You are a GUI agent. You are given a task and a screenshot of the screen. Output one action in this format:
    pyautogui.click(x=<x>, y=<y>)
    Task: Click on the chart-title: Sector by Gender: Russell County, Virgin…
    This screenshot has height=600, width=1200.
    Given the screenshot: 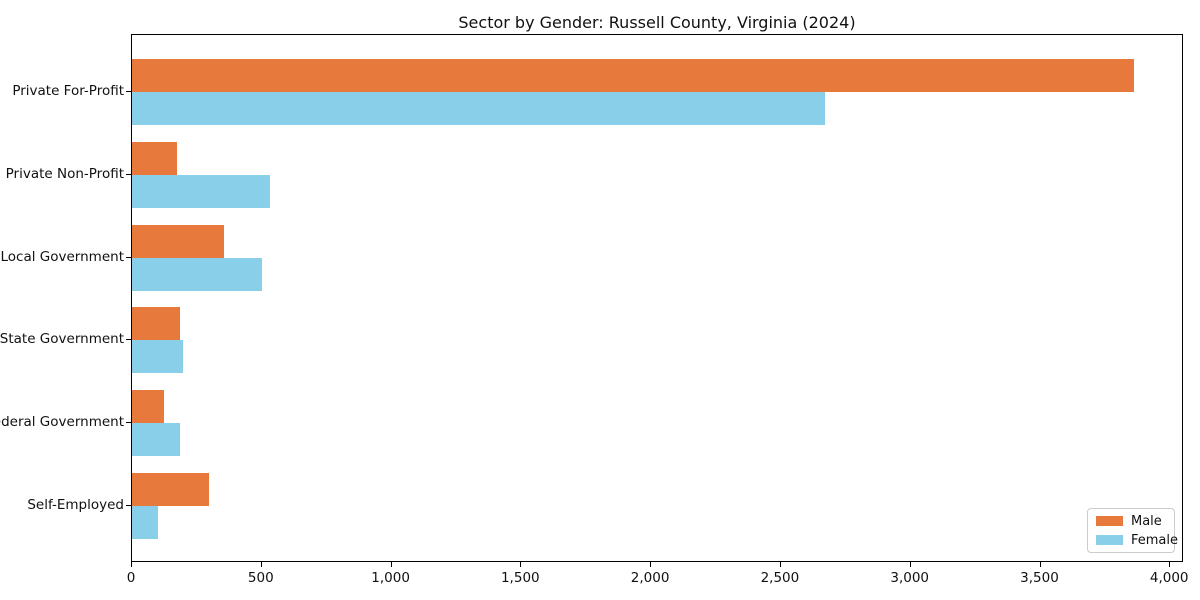 What is the action you would take?
    pyautogui.click(x=657, y=22)
    